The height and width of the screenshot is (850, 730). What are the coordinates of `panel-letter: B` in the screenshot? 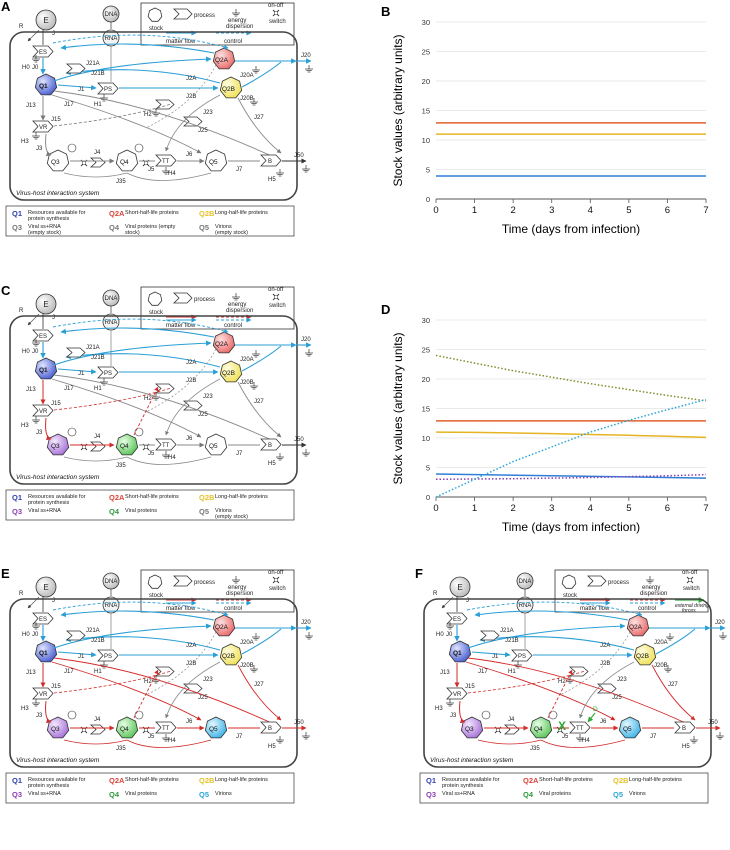 It's located at (385, 11).